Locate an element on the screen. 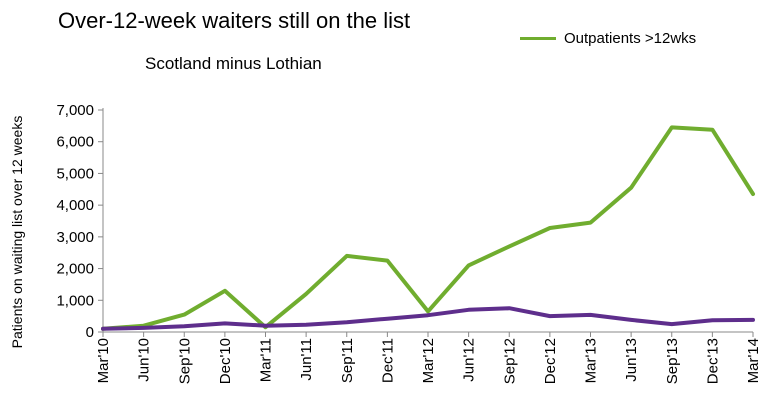 The image size is (771, 407). y-tick-label: 4,000 is located at coordinates (75, 205).